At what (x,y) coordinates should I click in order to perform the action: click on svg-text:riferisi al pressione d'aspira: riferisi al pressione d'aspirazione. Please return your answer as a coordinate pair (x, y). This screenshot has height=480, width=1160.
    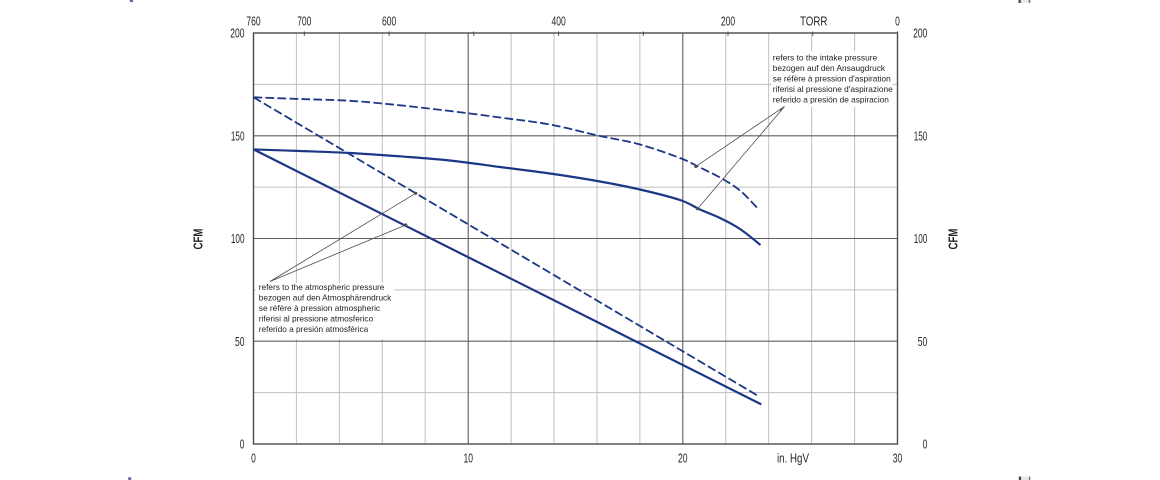
    Looking at the image, I should click on (833, 89).